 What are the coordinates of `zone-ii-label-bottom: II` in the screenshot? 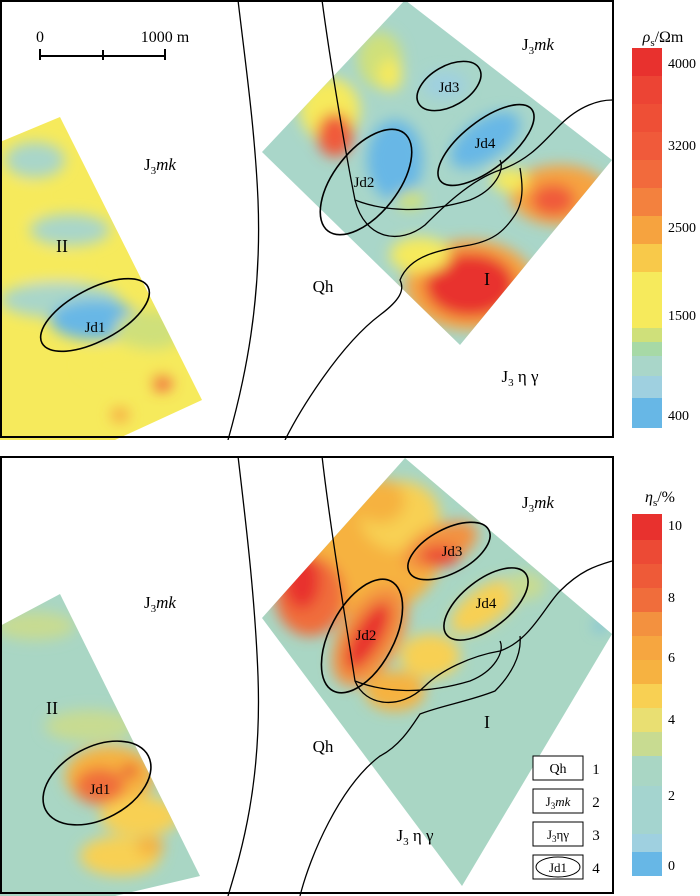 It's located at (52, 708).